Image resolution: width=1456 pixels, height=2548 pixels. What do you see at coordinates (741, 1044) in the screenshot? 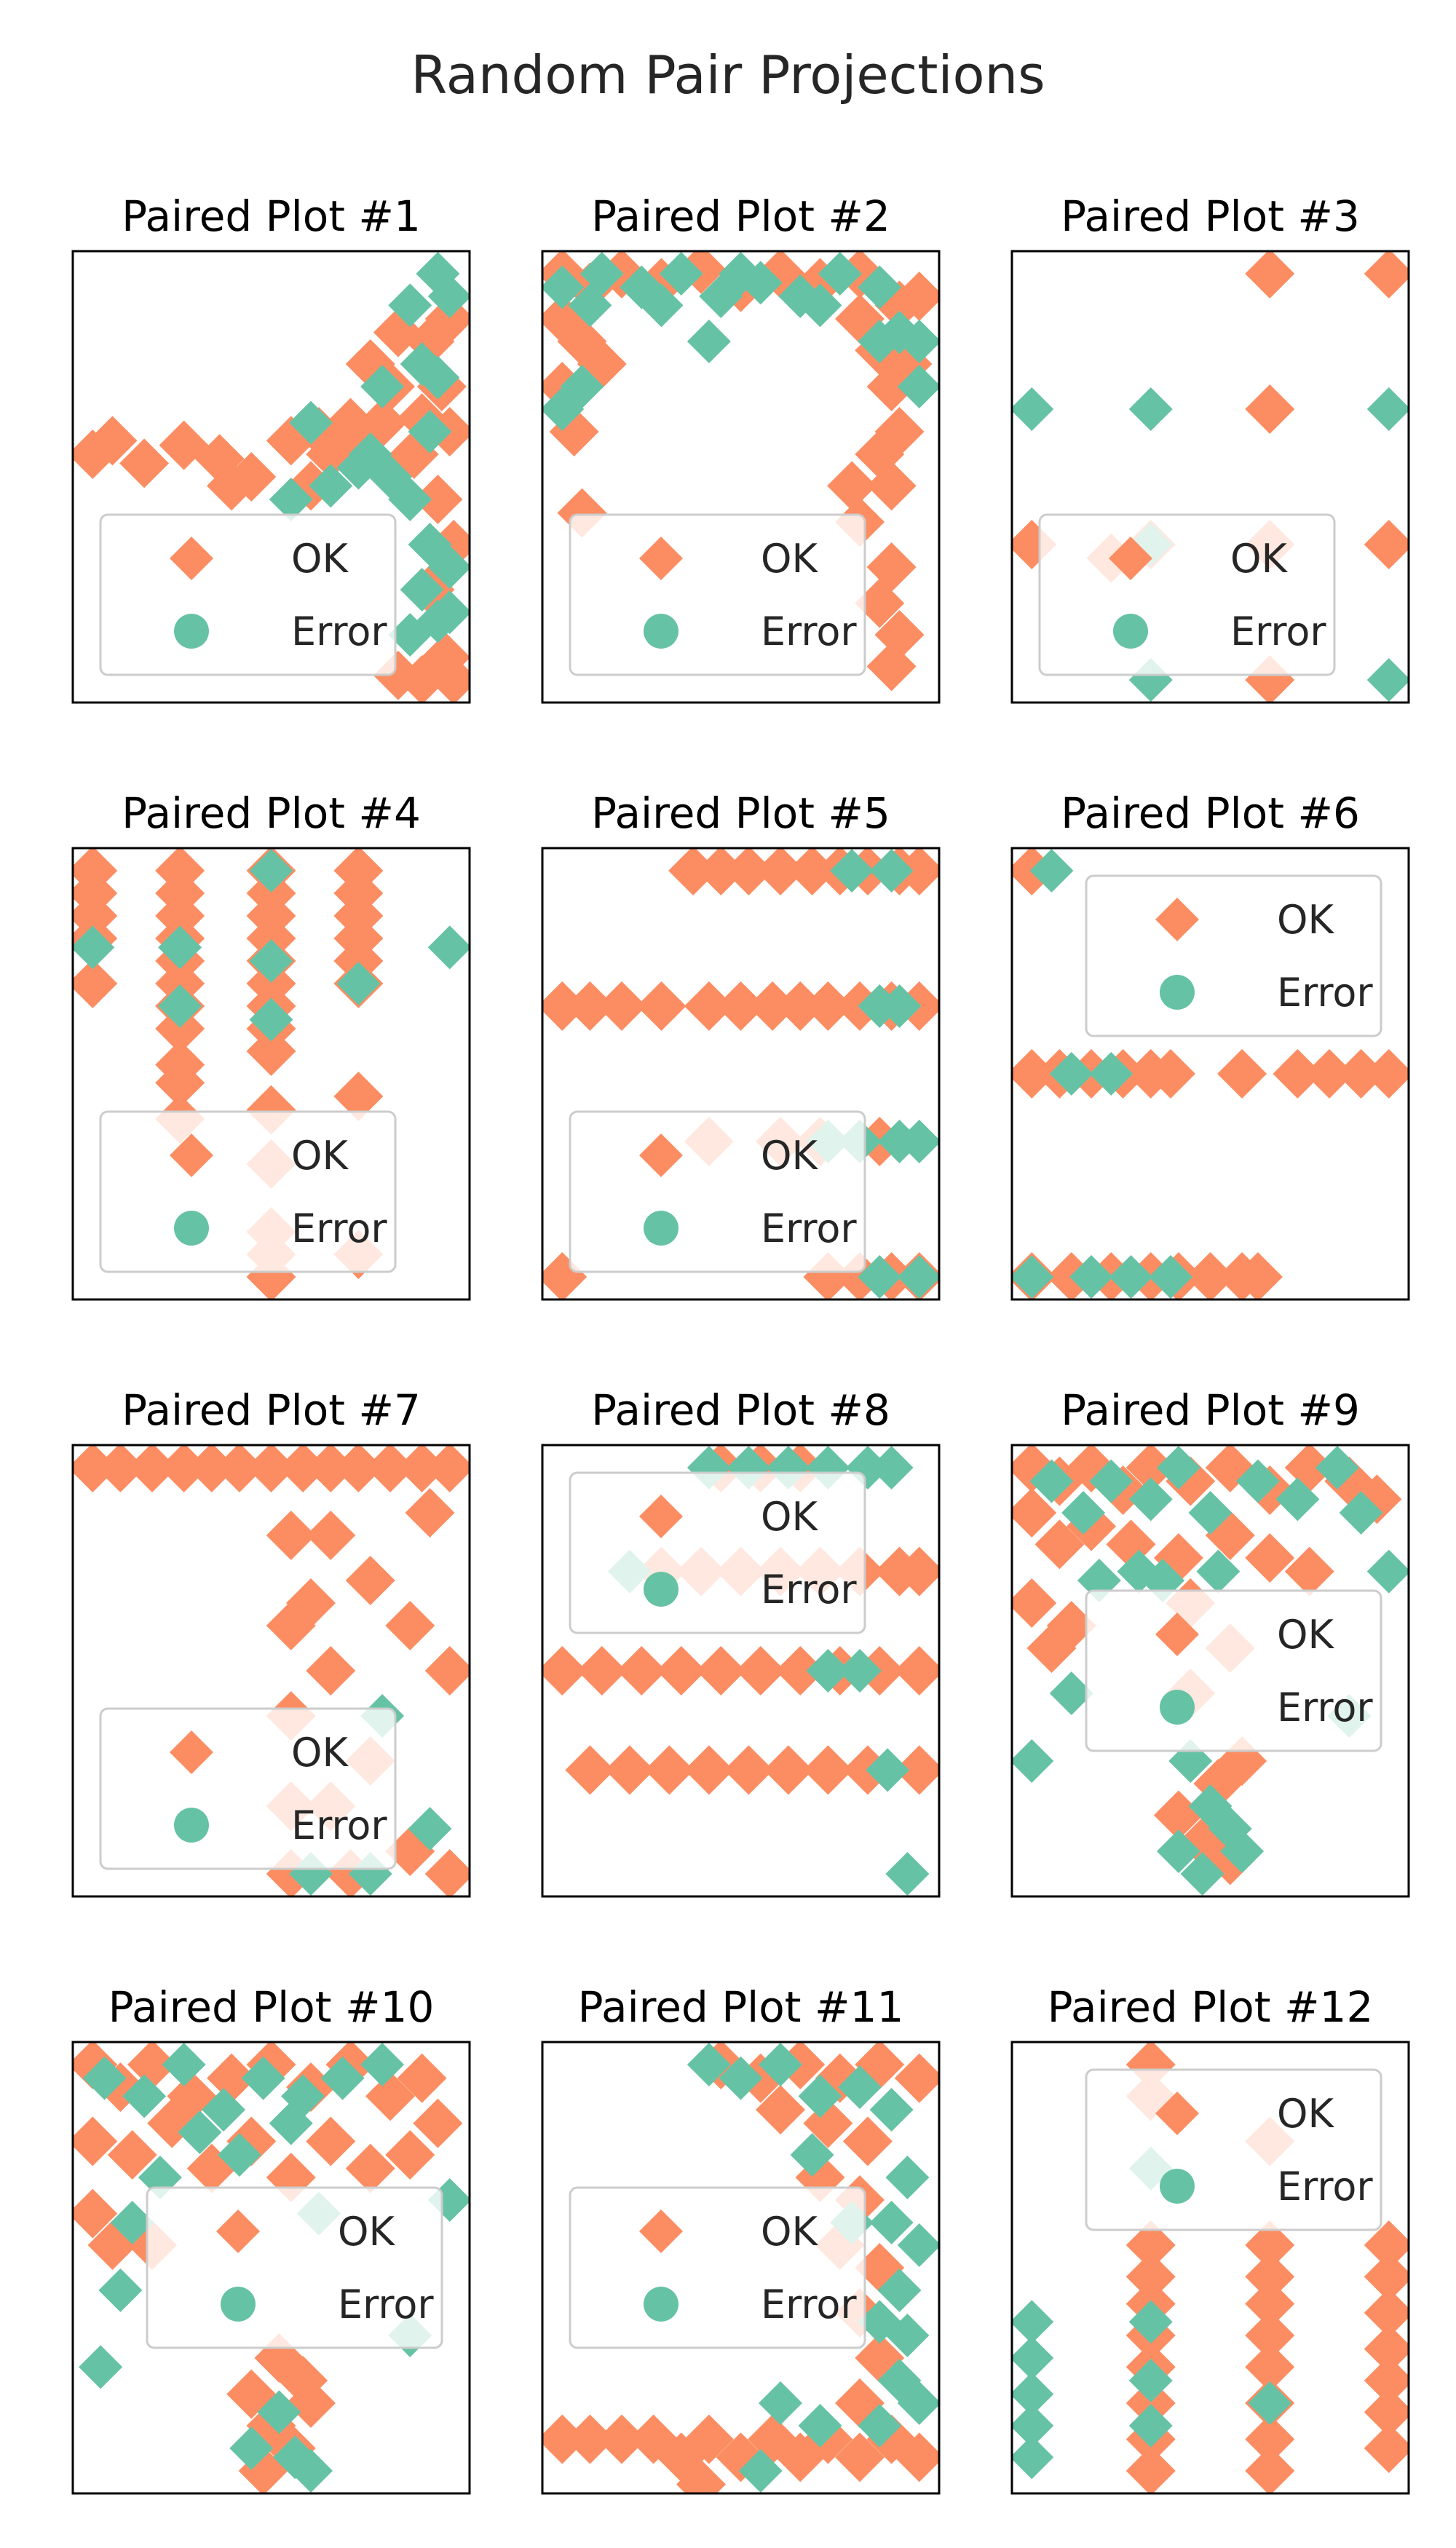
I see `subplot-5: Paired Plot #5 OK Error` at bounding box center [741, 1044].